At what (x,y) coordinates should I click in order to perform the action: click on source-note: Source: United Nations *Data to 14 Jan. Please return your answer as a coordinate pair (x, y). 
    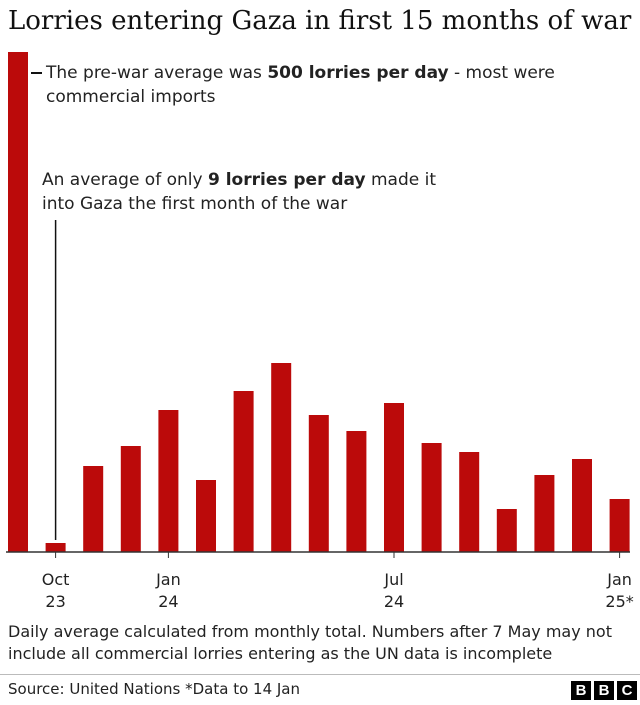
    Looking at the image, I should click on (154, 689).